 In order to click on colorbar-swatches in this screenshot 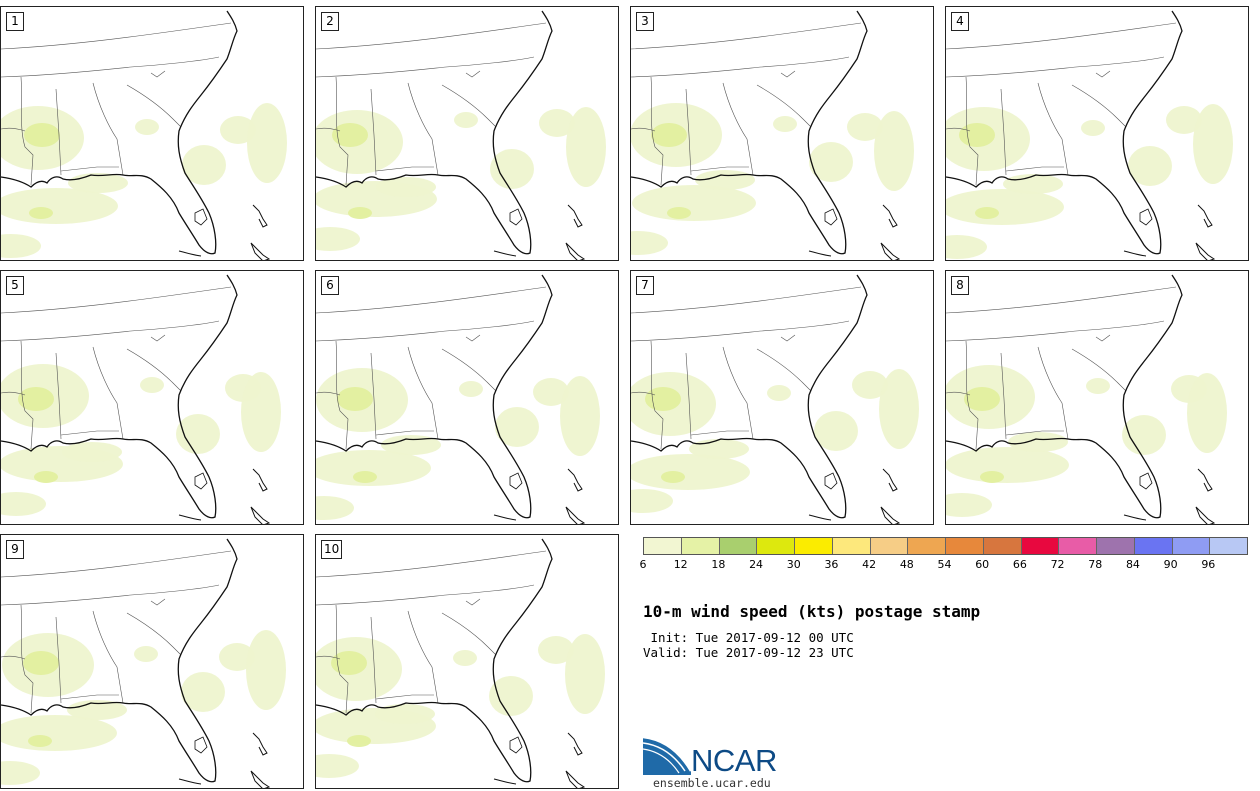, I will do `click(945, 546)`.